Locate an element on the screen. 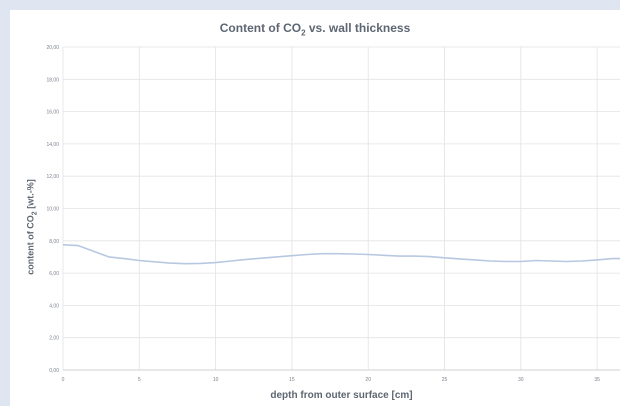  x-axis-label: depth from outer surface [cm] is located at coordinates (341, 395).